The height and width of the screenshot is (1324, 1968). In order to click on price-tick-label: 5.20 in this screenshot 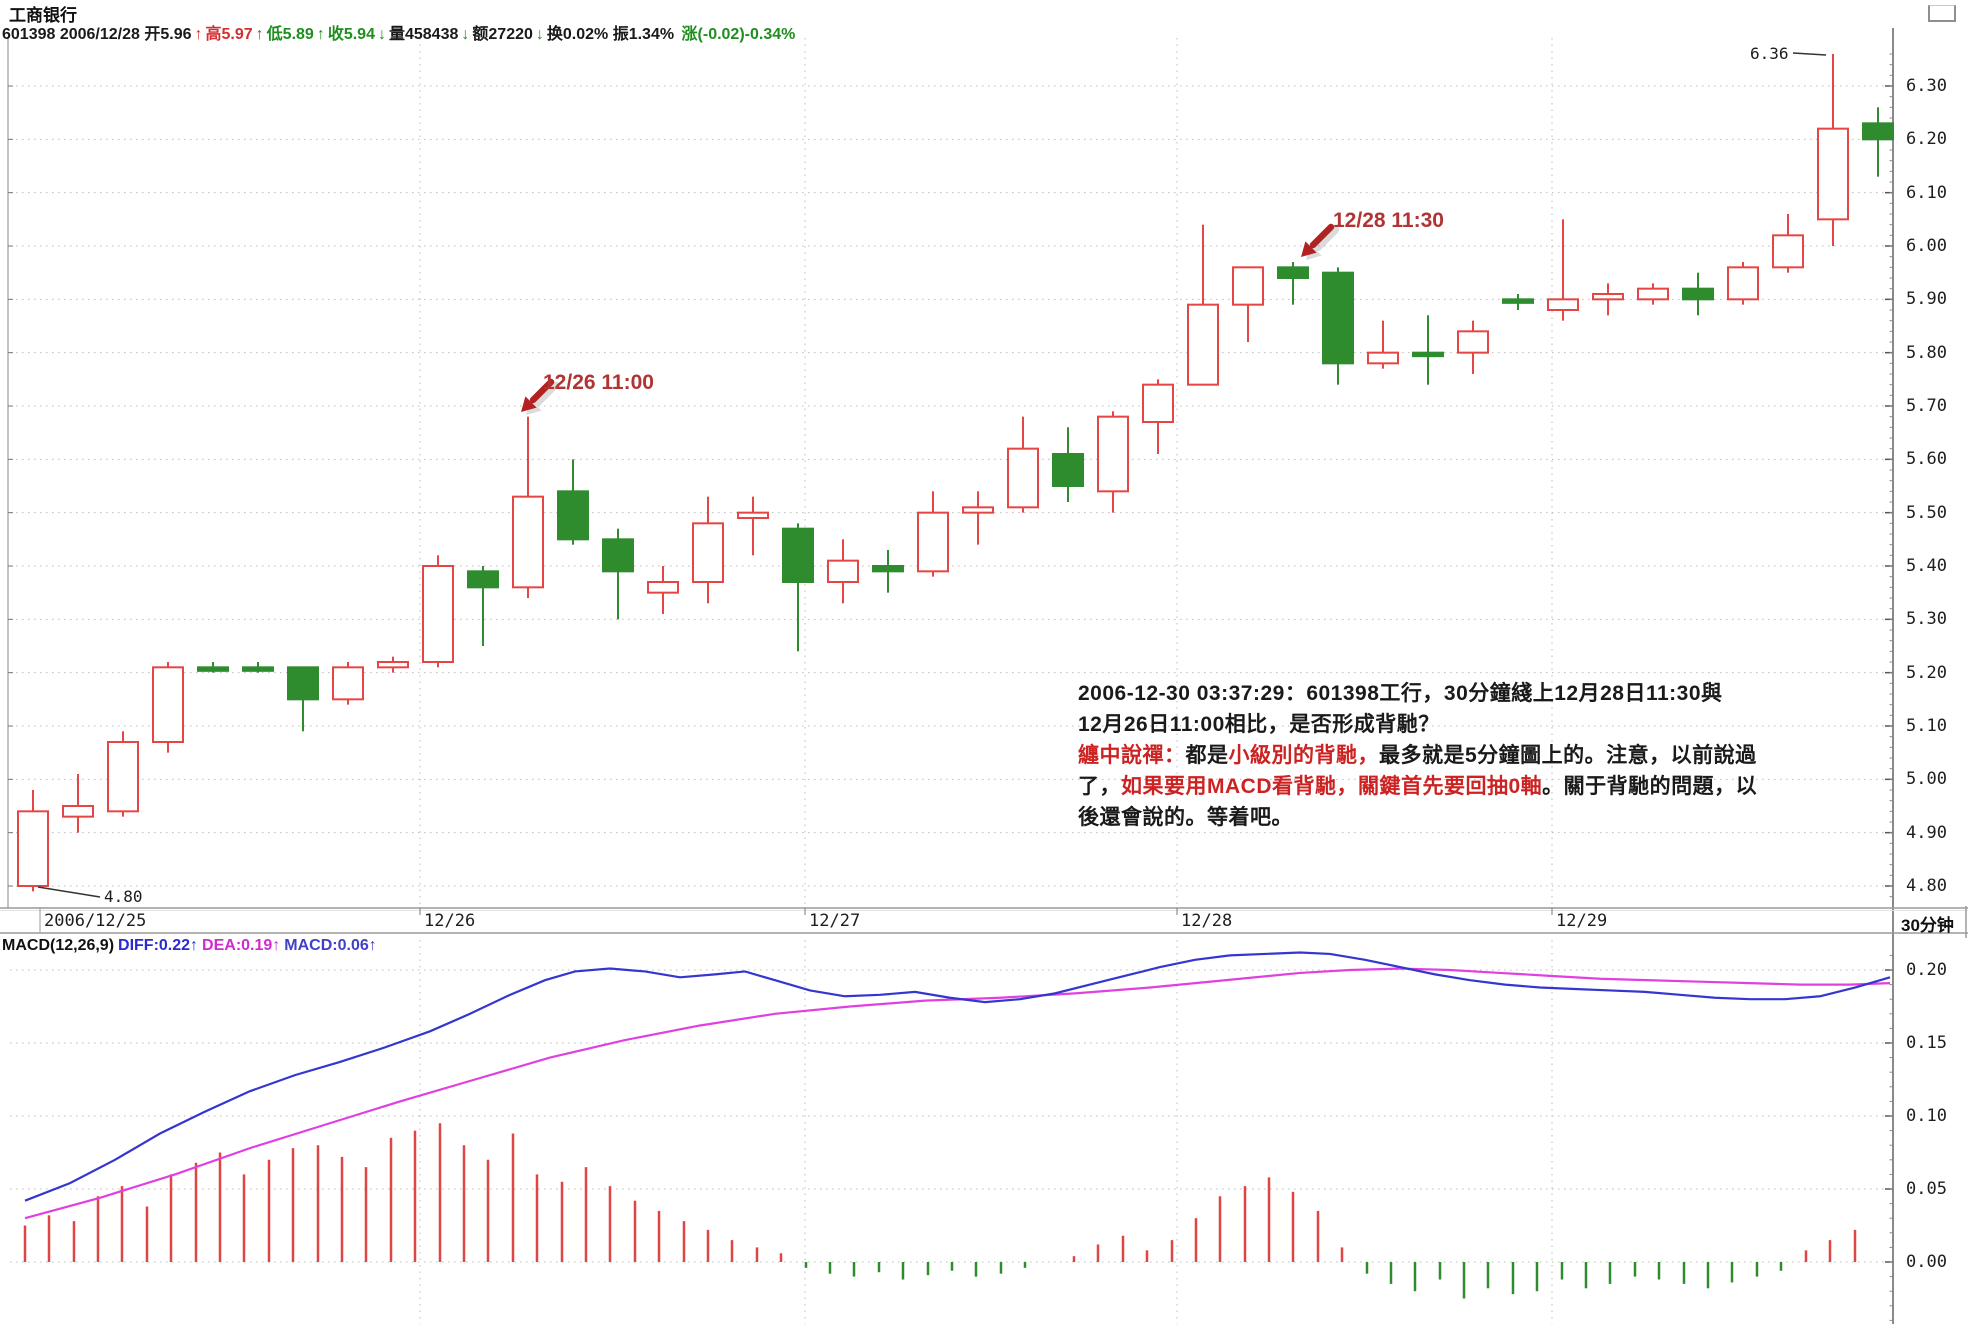, I will do `click(1926, 672)`.